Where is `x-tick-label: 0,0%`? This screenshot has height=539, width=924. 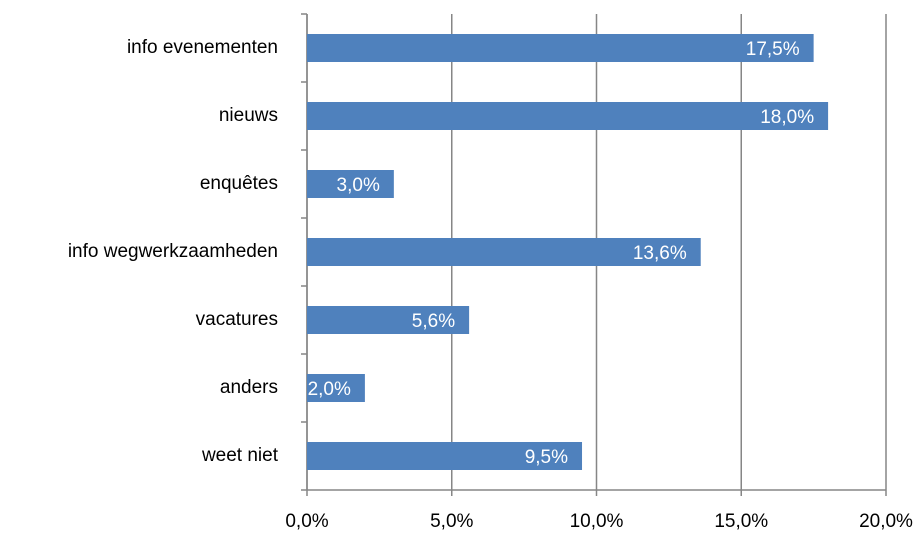 x-tick-label: 0,0% is located at coordinates (306, 521).